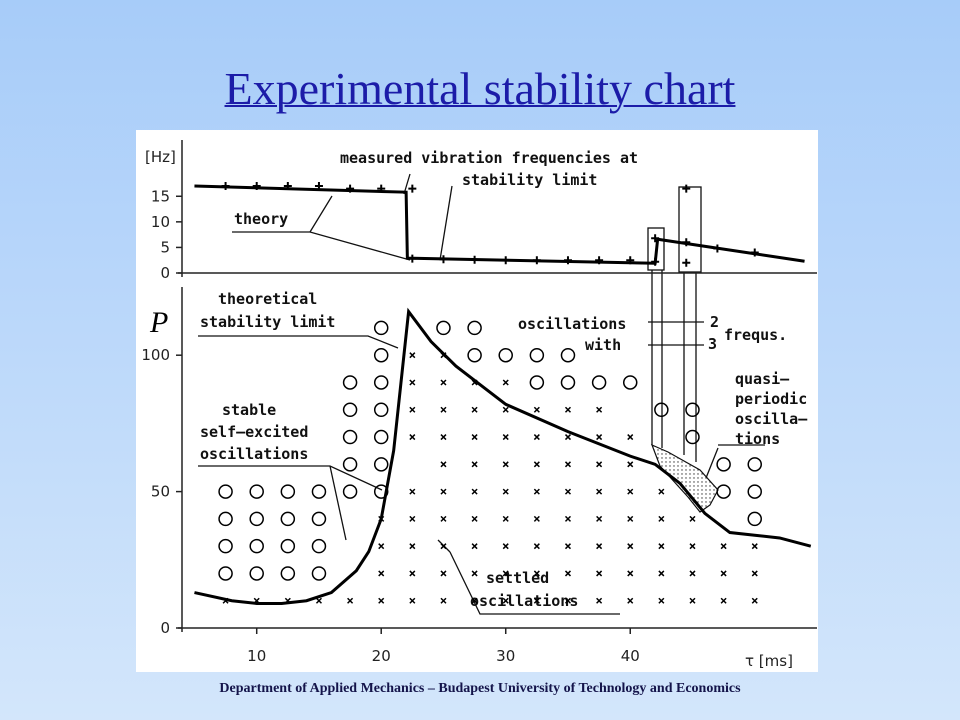 The height and width of the screenshot is (720, 960). Describe the element at coordinates (757, 439) in the screenshot. I see `annotation: tions` at that location.